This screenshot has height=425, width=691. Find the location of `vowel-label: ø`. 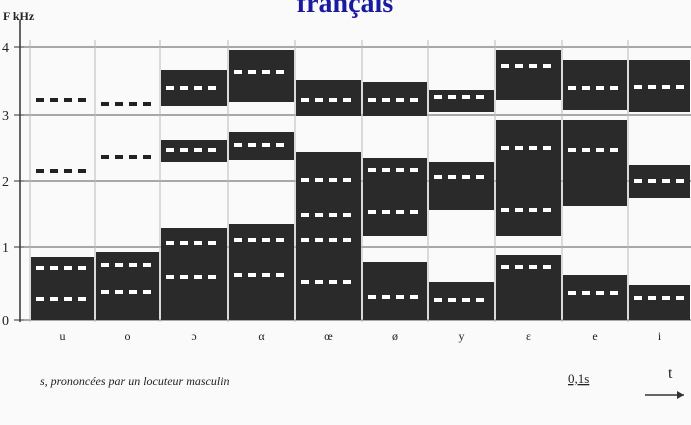

vowel-label: ø is located at coordinates (395, 336).